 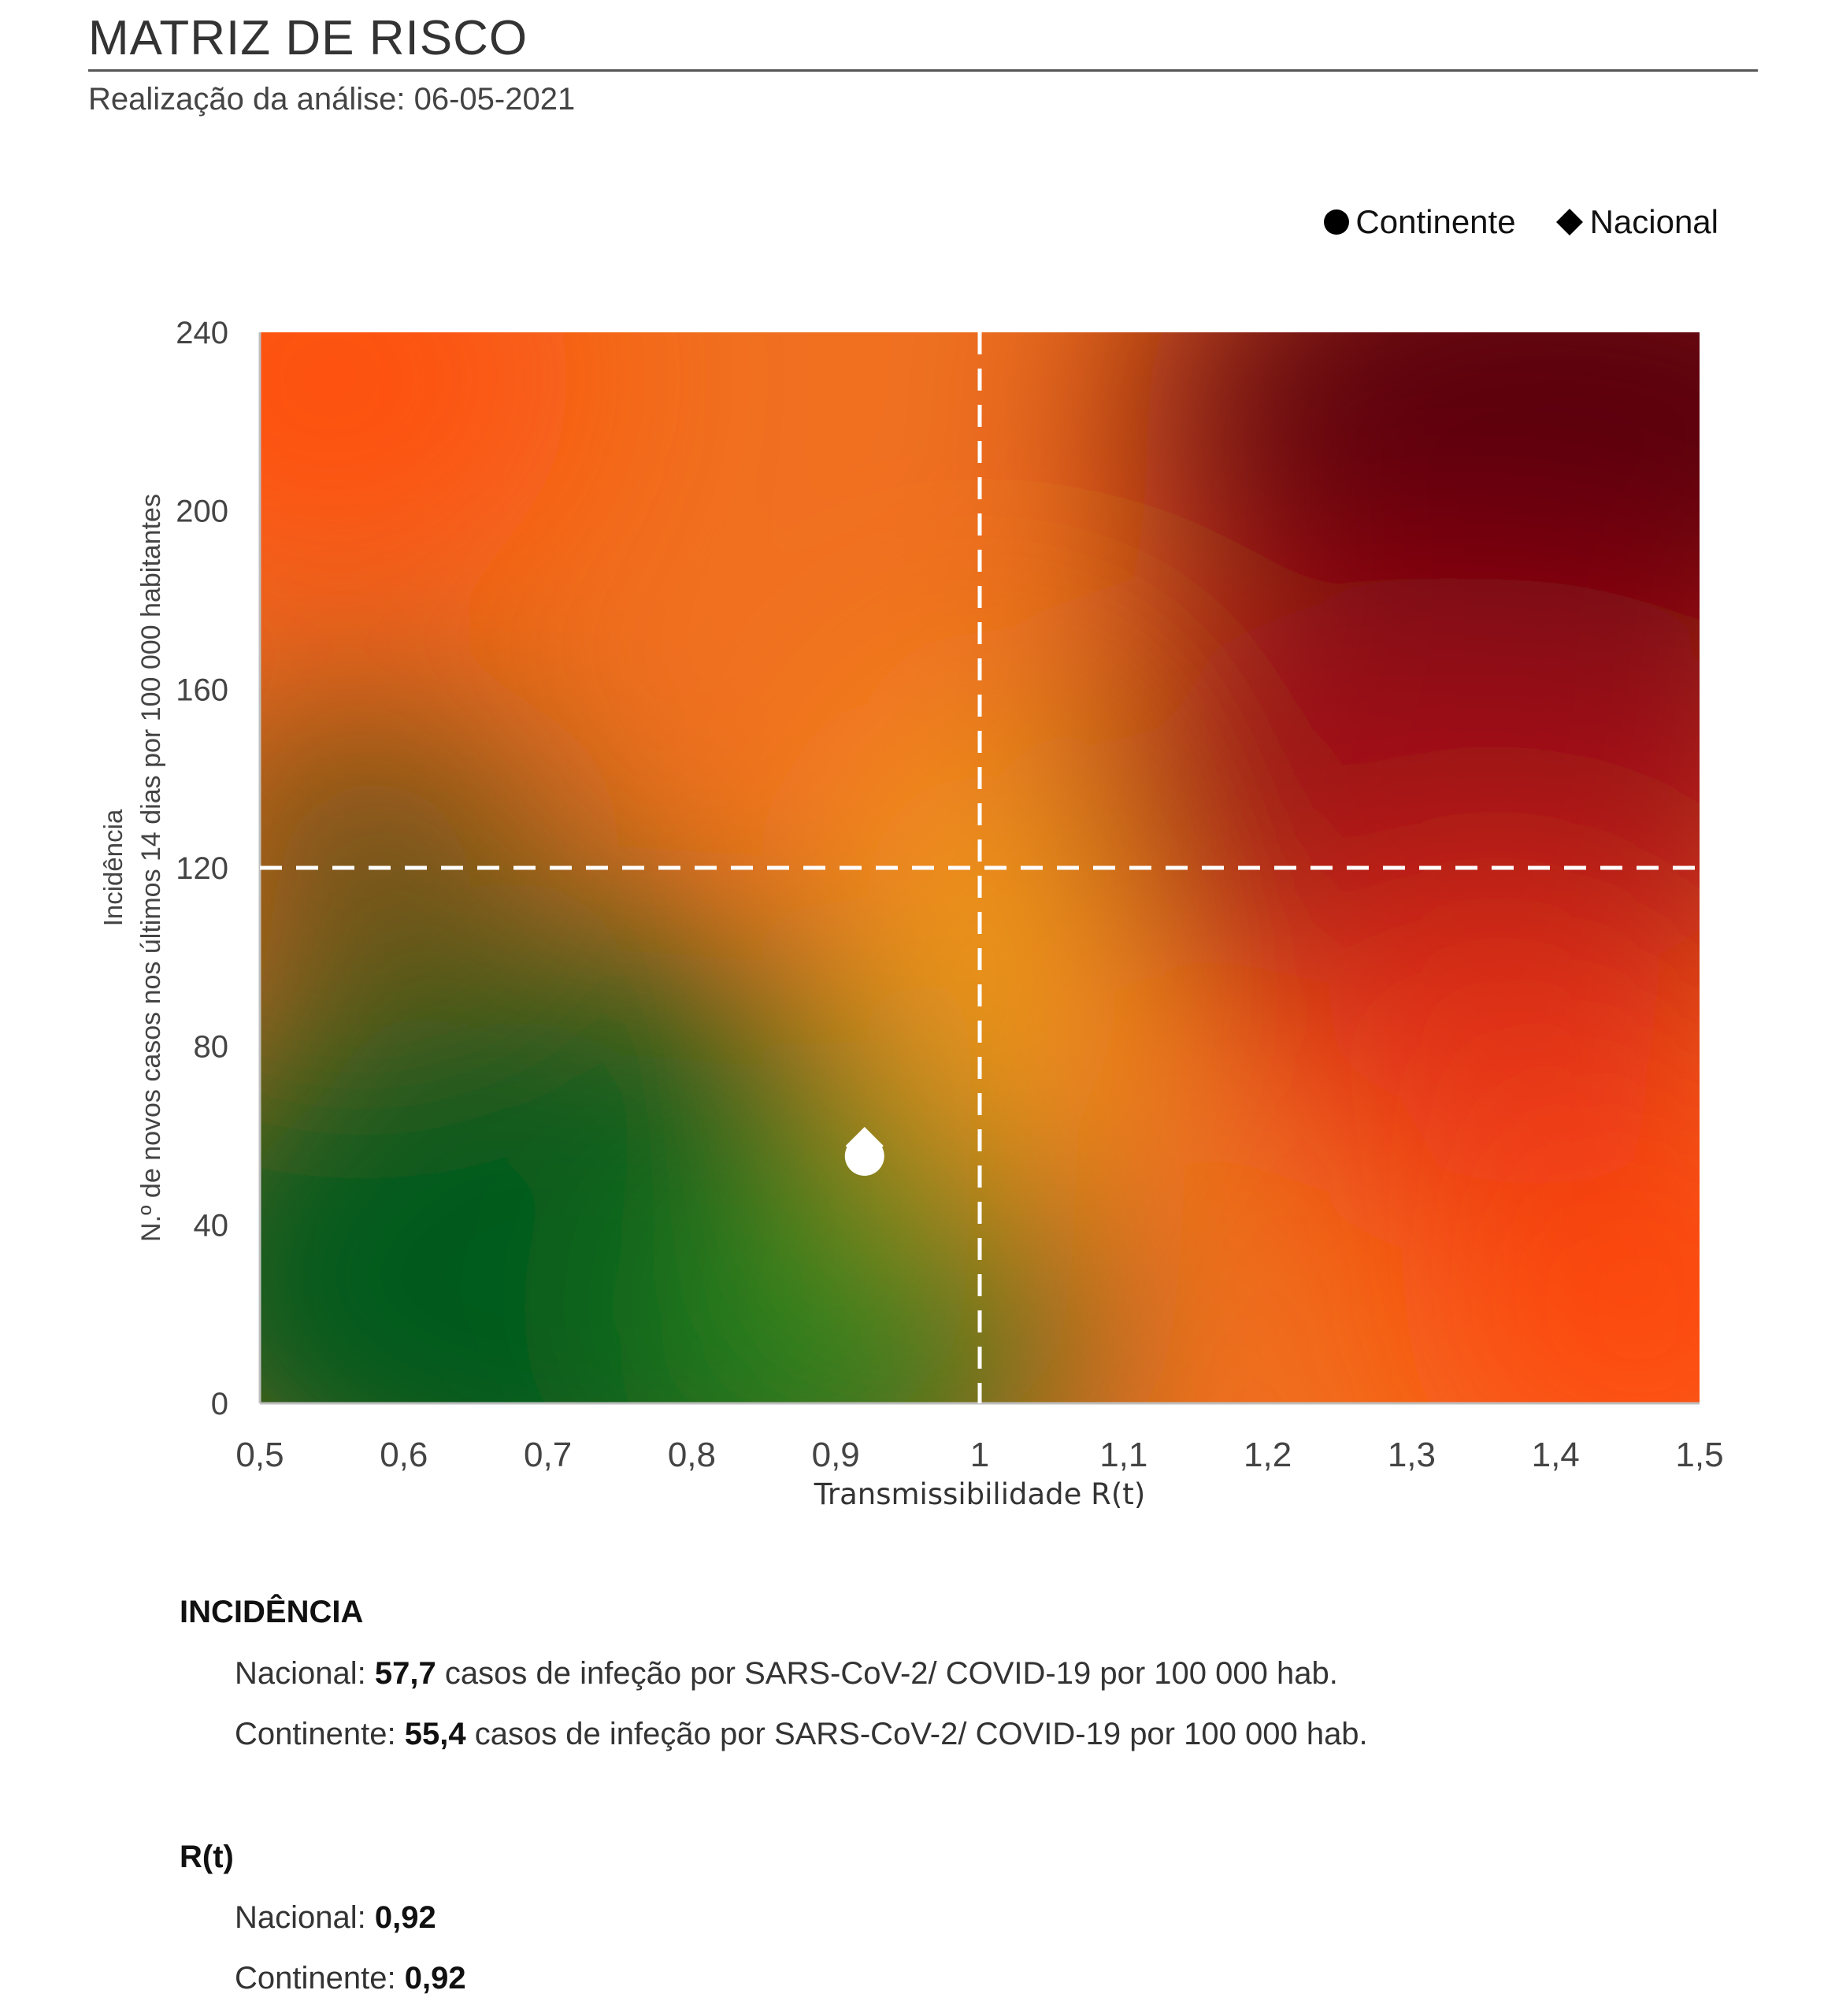 What do you see at coordinates (272, 1612) in the screenshot?
I see `incidence-heading: INCIDÊNCIA` at bounding box center [272, 1612].